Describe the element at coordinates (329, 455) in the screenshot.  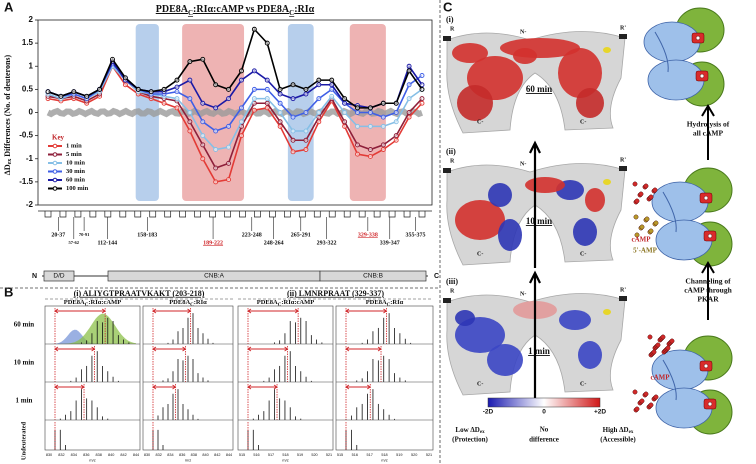
I see `mz-tick-label: 521` at that location.